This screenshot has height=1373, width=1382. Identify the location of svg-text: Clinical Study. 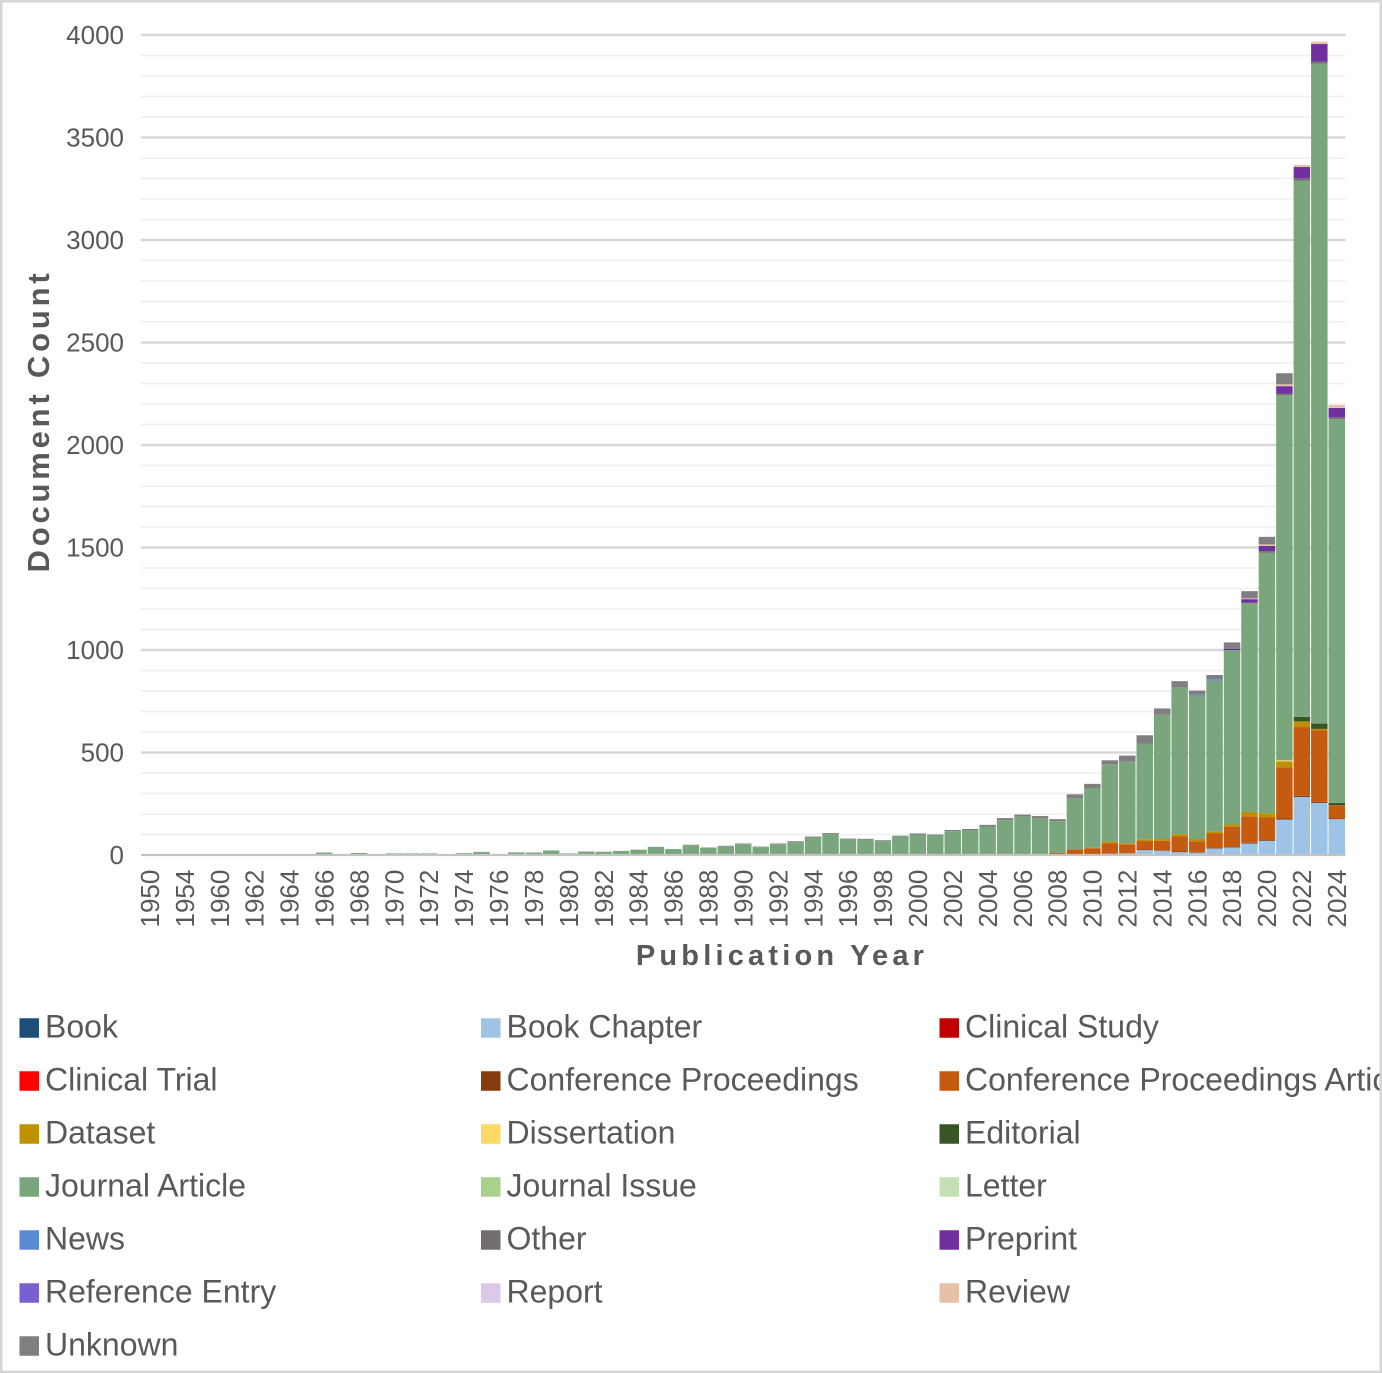
(1062, 1027).